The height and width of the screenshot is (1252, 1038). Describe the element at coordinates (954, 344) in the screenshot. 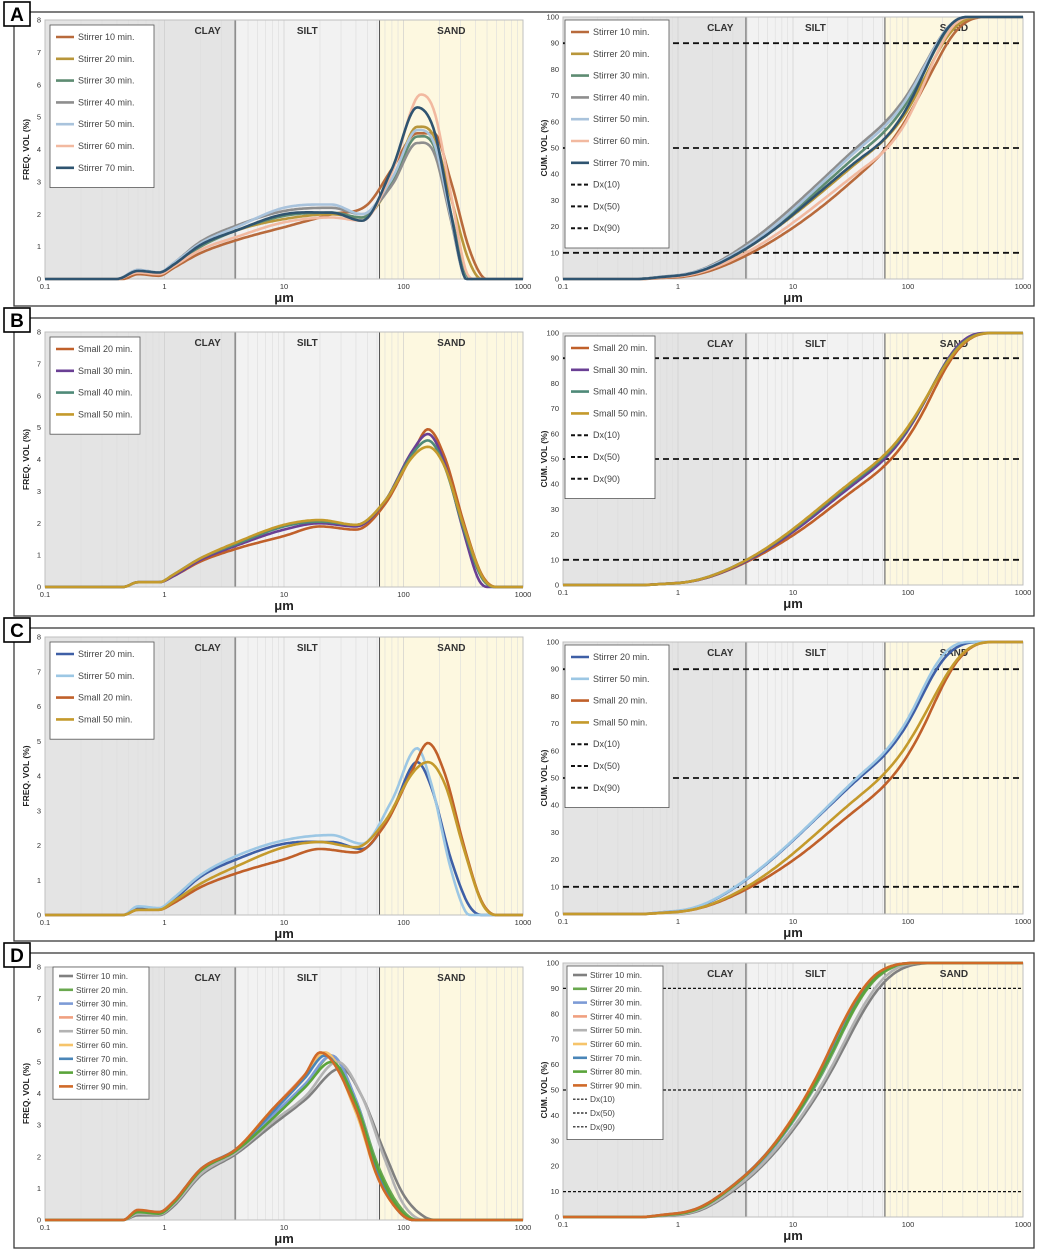

I see `panel-b-cum-sand-label: SAND` at that location.